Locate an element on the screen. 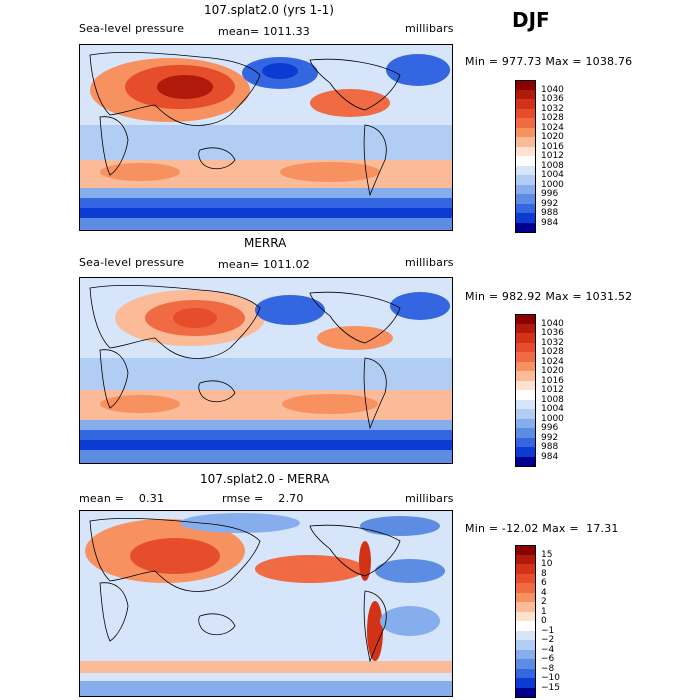 This screenshot has height=700, width=700. coast-south-america is located at coordinates (375, 393).